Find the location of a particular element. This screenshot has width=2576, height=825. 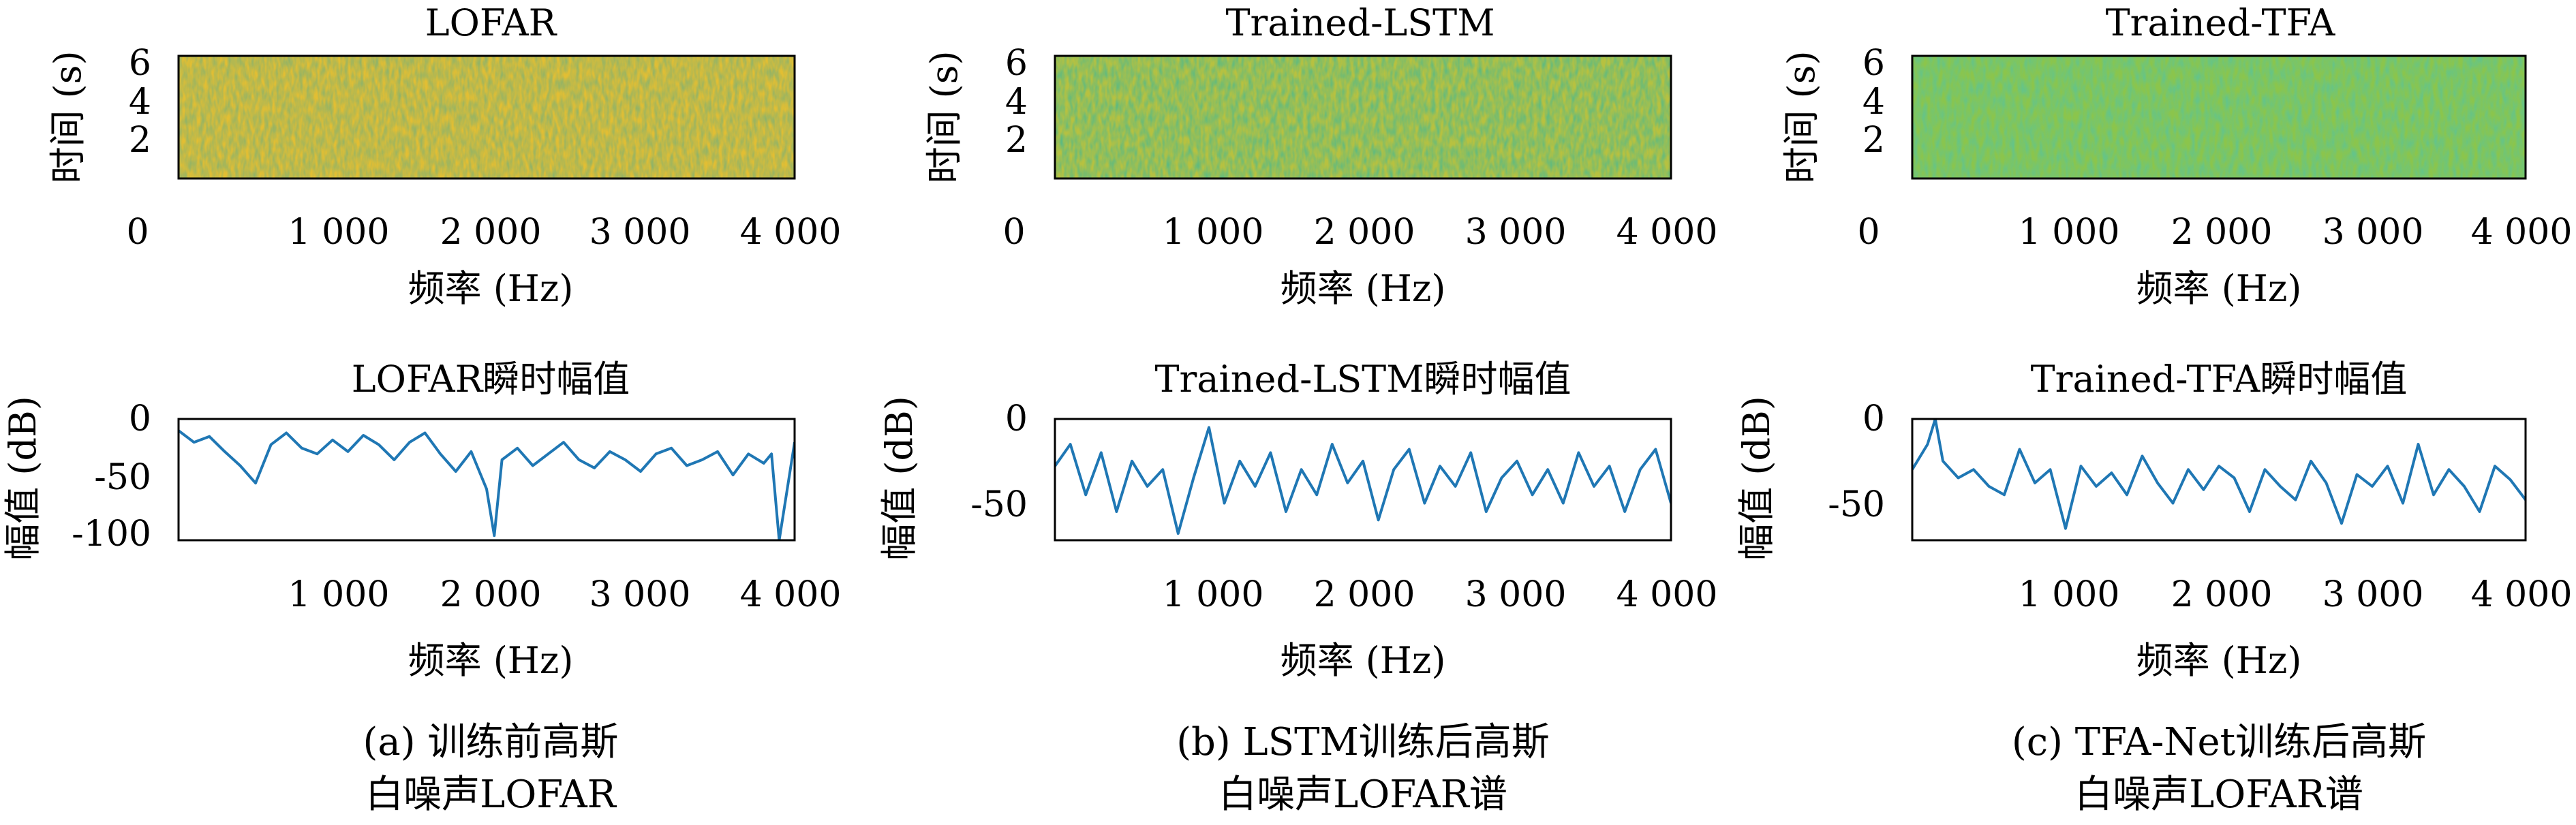

y-ticks: 0 -50 -100 is located at coordinates (112, 477).